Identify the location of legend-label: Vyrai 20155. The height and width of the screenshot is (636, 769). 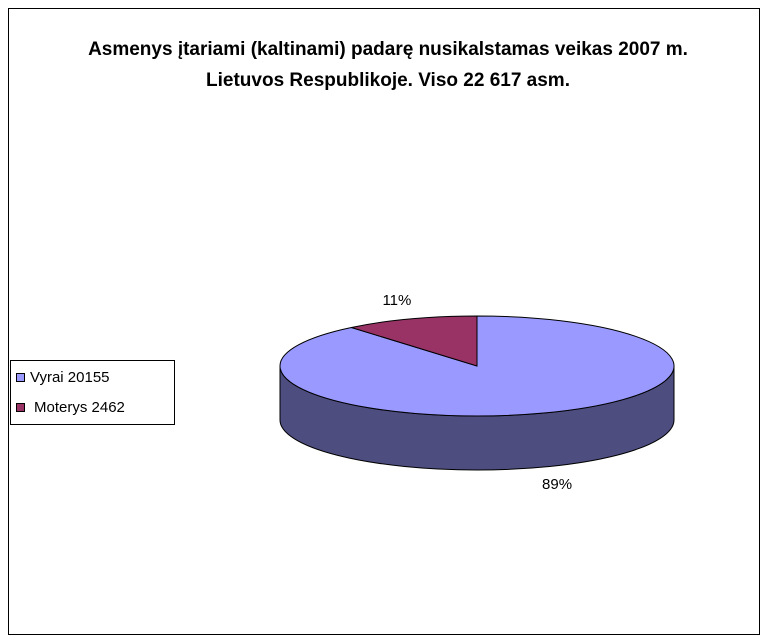
(70, 377).